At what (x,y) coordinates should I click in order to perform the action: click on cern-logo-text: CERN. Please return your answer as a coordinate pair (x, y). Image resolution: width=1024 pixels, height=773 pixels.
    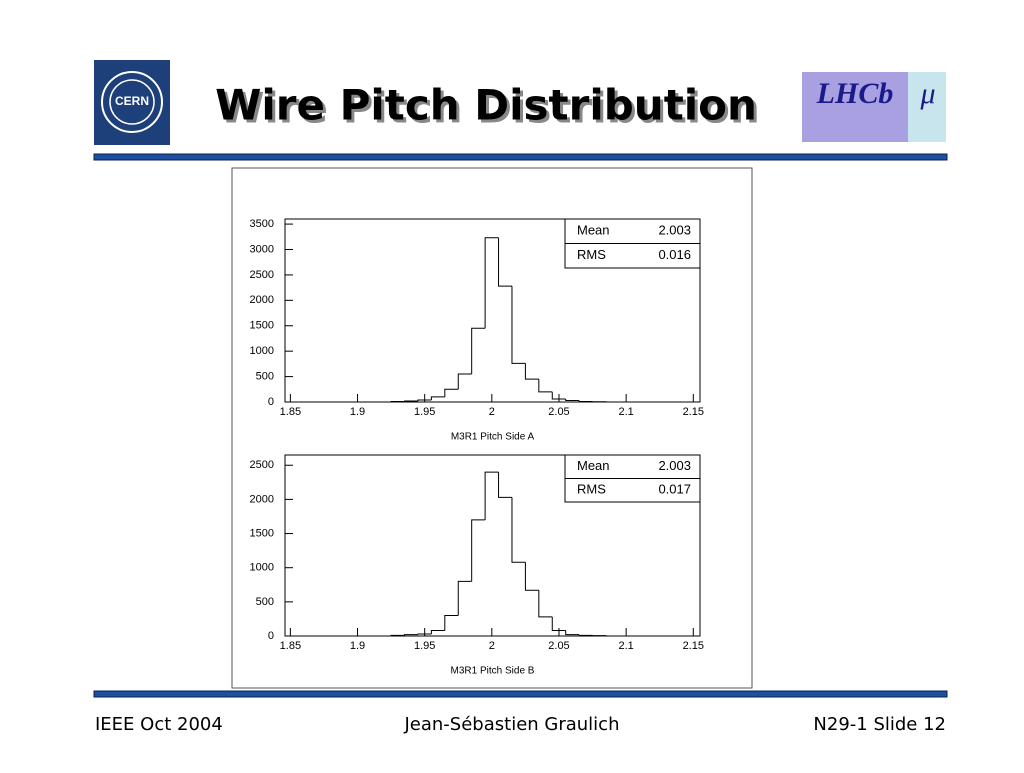
    Looking at the image, I should click on (132, 101).